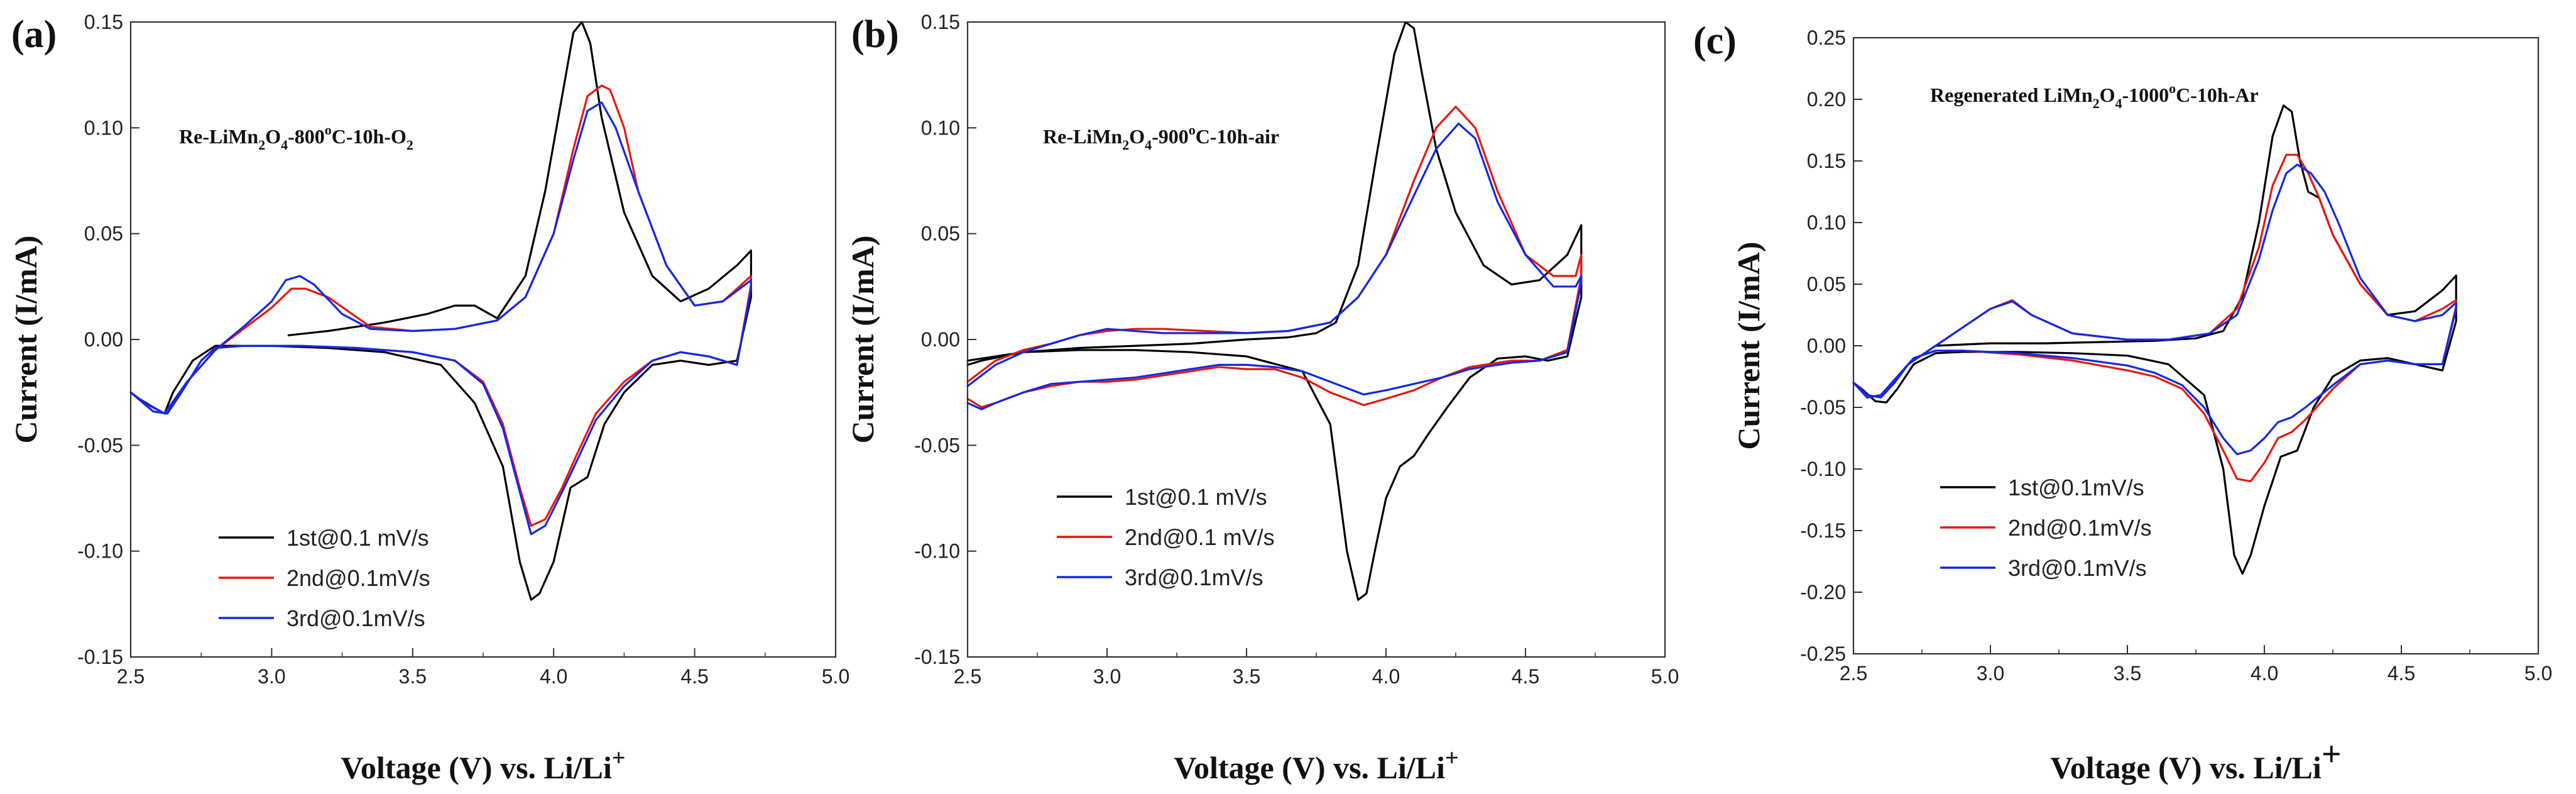 The height and width of the screenshot is (794, 2576). I want to click on legend-label: 2nd@0.1 mV/s, so click(1200, 537).